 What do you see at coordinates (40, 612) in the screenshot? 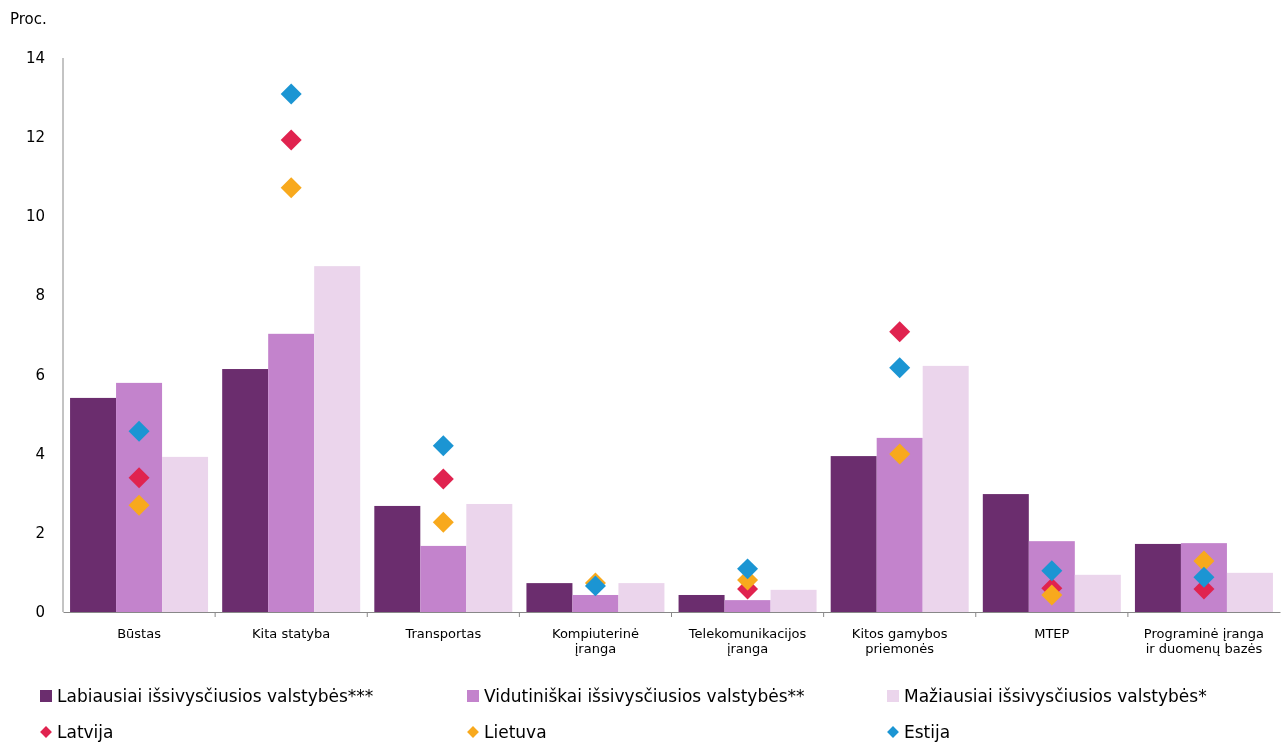
I see `y-tick-label: 0` at bounding box center [40, 612].